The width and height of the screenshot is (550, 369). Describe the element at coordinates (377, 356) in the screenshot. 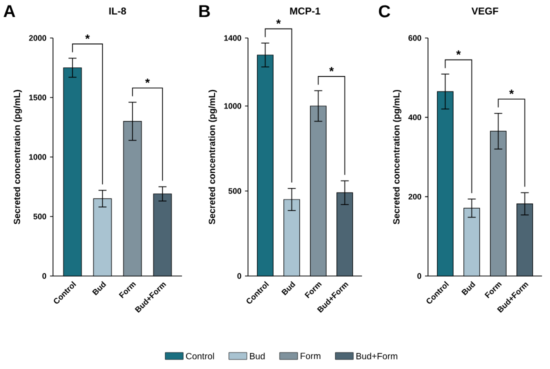

I see `legend-label: Bud+Form` at that location.